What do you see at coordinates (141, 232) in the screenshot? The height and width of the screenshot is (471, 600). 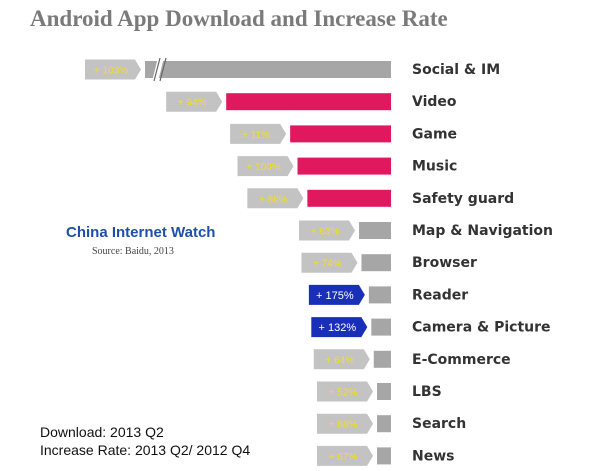 I see `brand-watermark: China Internet Watch` at bounding box center [141, 232].